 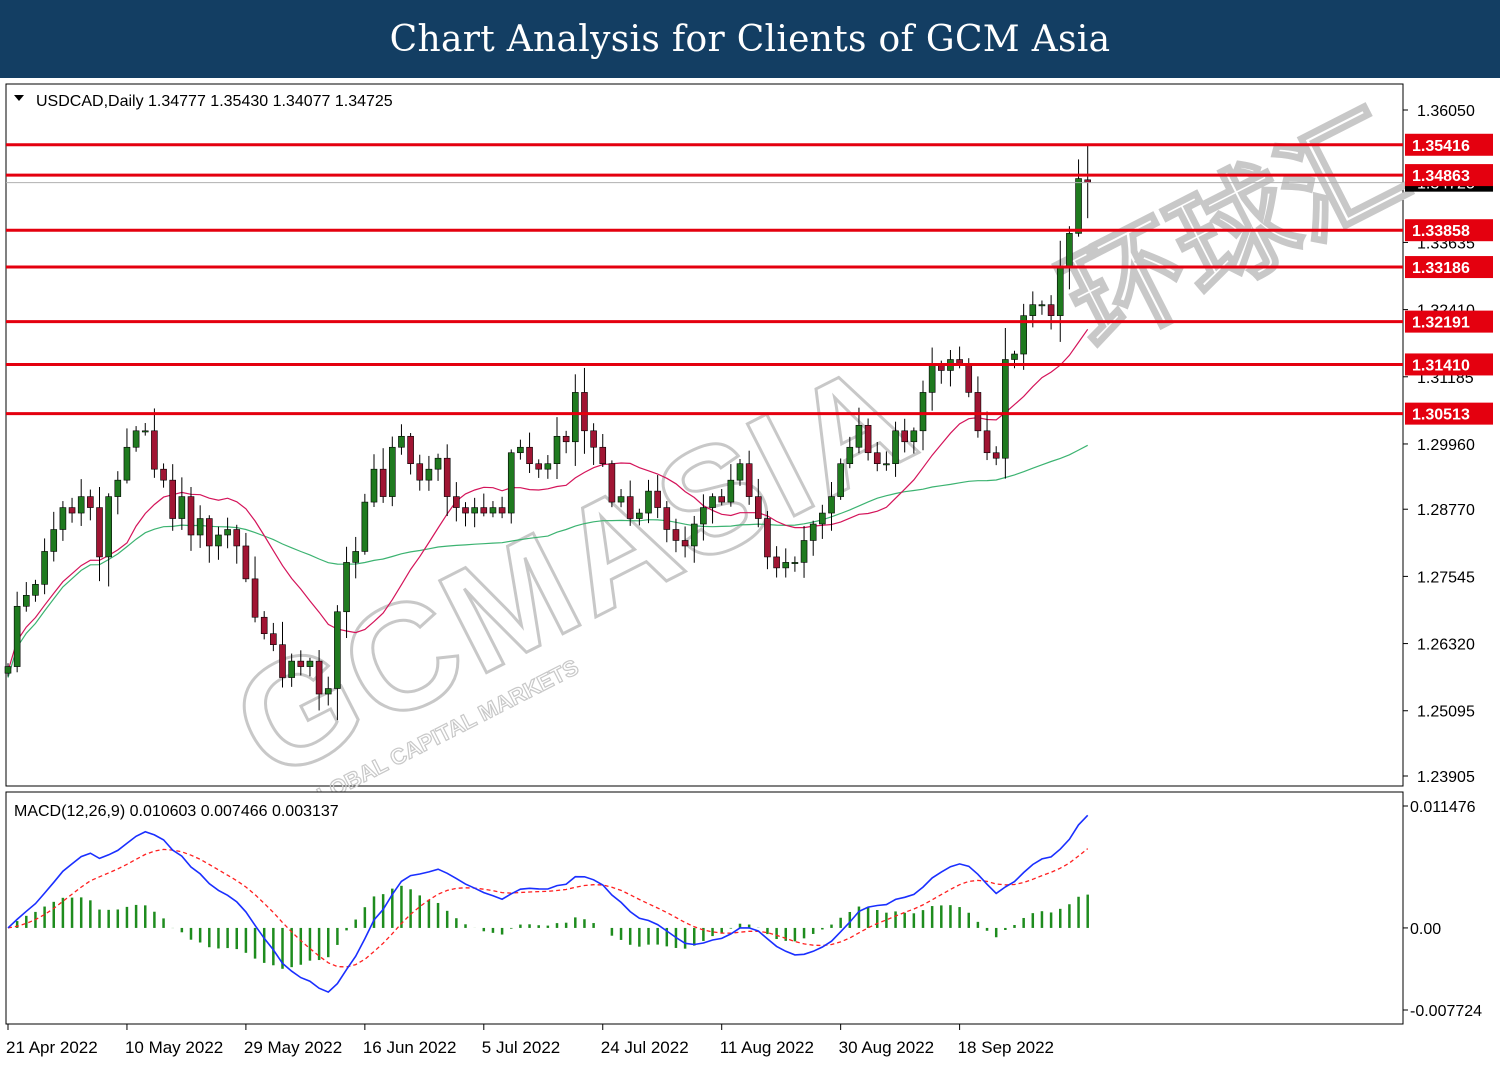 What do you see at coordinates (1443, 807) in the screenshot?
I see `macd-tick-label: 0.011476` at bounding box center [1443, 807].